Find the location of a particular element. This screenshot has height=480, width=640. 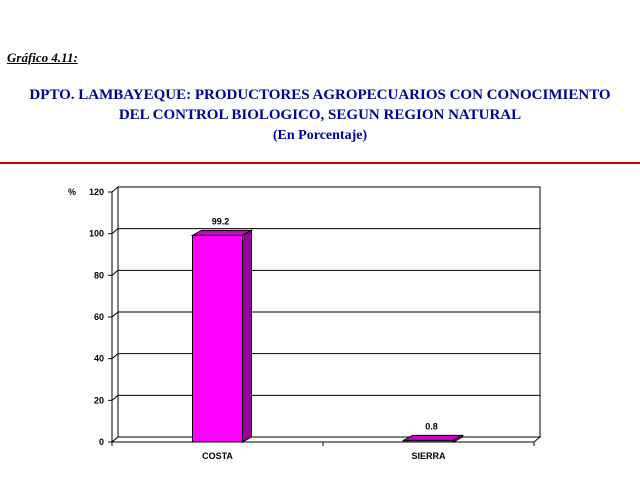

y-tick-label: 120 is located at coordinates (96, 192).